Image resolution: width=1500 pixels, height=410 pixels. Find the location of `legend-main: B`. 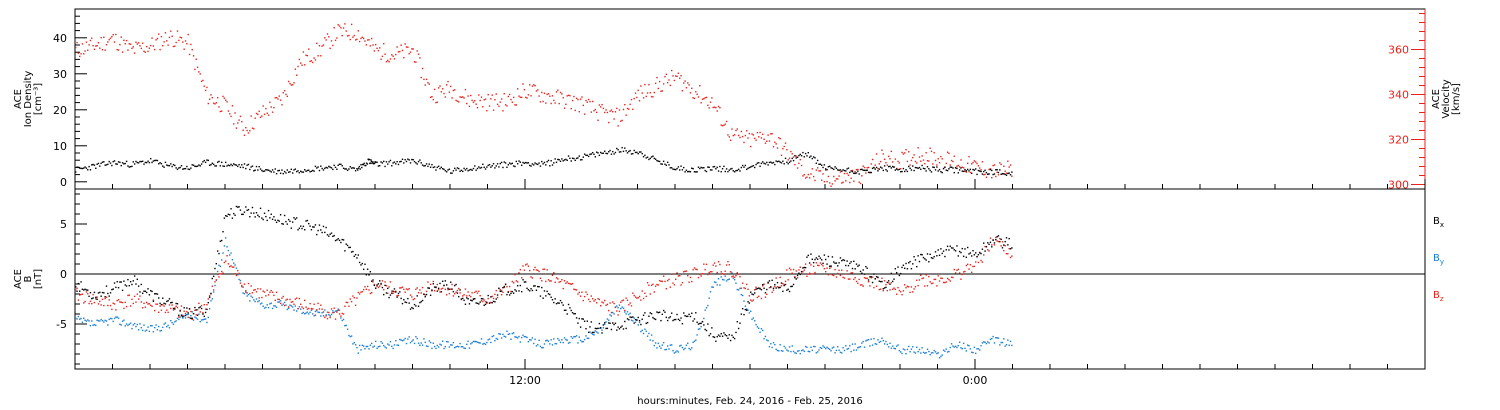

legend-main: B is located at coordinates (1436, 295).